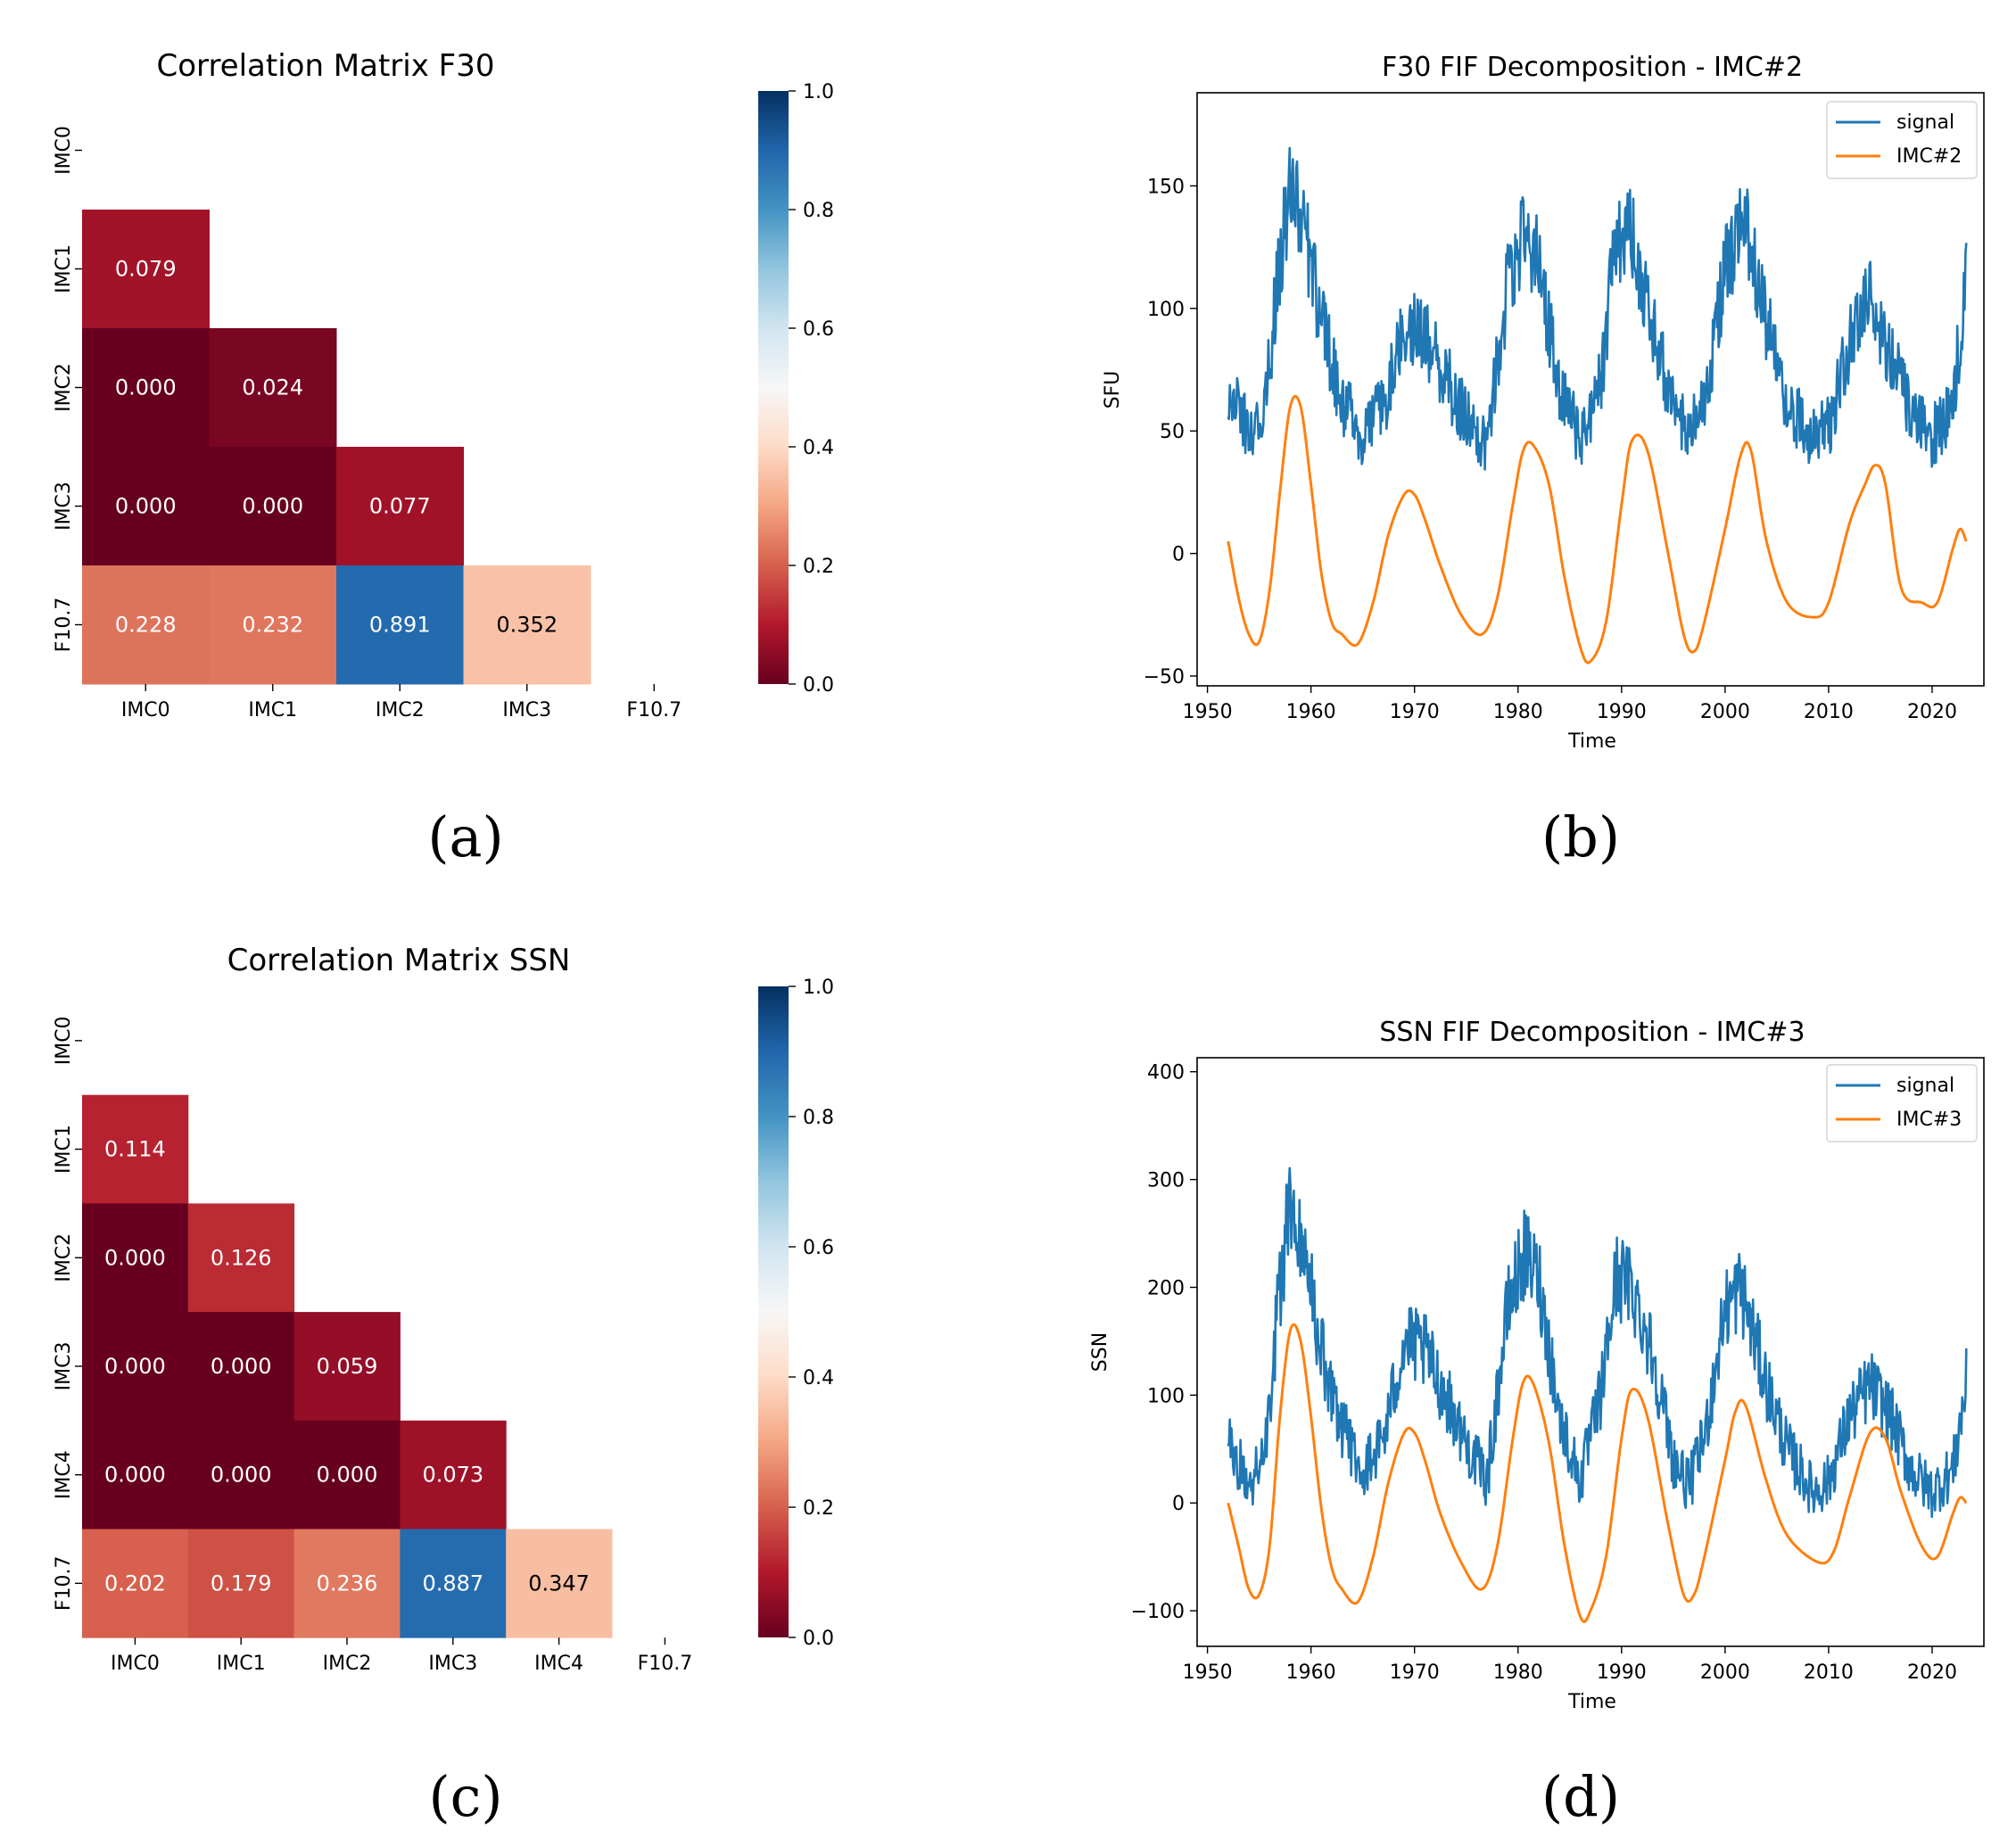  Describe the element at coordinates (326, 66) in the screenshot. I see `chart-title: Correlation Matrix F30` at that location.